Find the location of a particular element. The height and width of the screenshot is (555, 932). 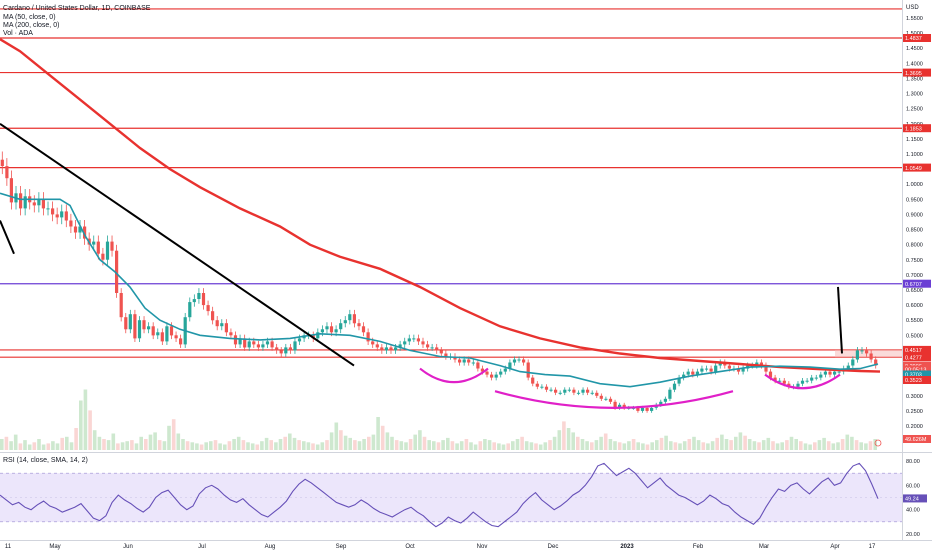

price-tick-label: 1.1500 is located at coordinates (914, 140).